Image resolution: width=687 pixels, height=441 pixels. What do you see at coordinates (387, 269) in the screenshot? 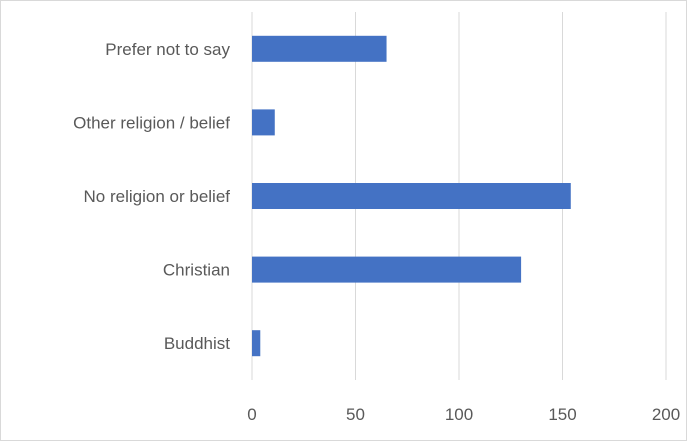
I see `bar-christian` at bounding box center [387, 269].